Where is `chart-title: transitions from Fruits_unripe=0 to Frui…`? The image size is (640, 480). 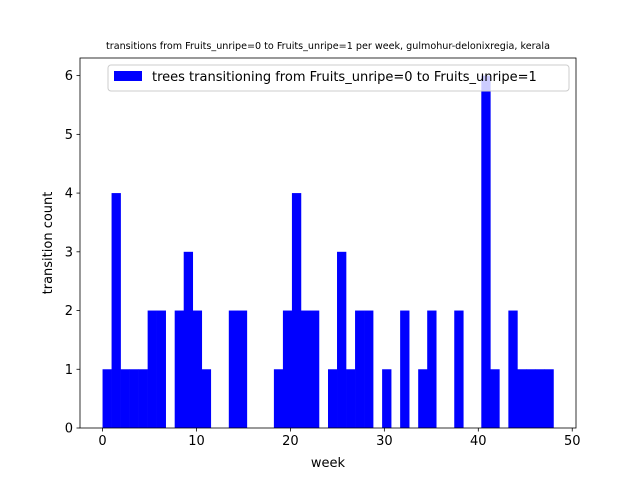 chart-title: transitions from Fruits_unripe=0 to Frui… is located at coordinates (328, 46).